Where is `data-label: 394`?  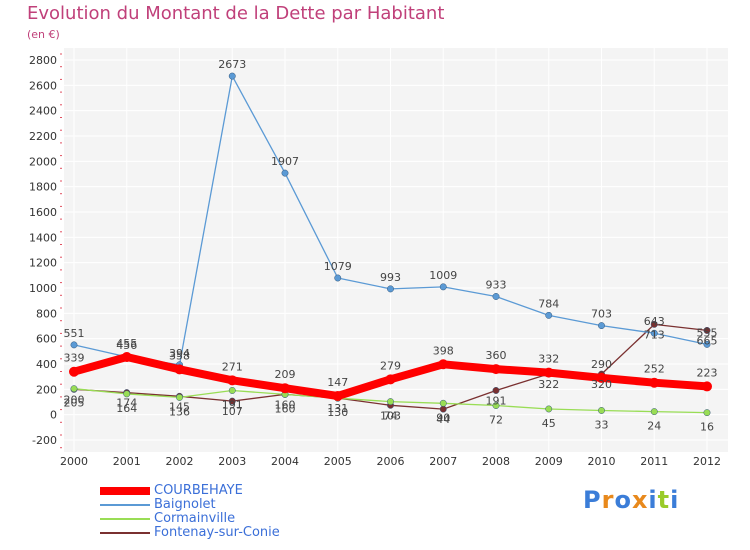
data-label: 394 is located at coordinates (179, 353).